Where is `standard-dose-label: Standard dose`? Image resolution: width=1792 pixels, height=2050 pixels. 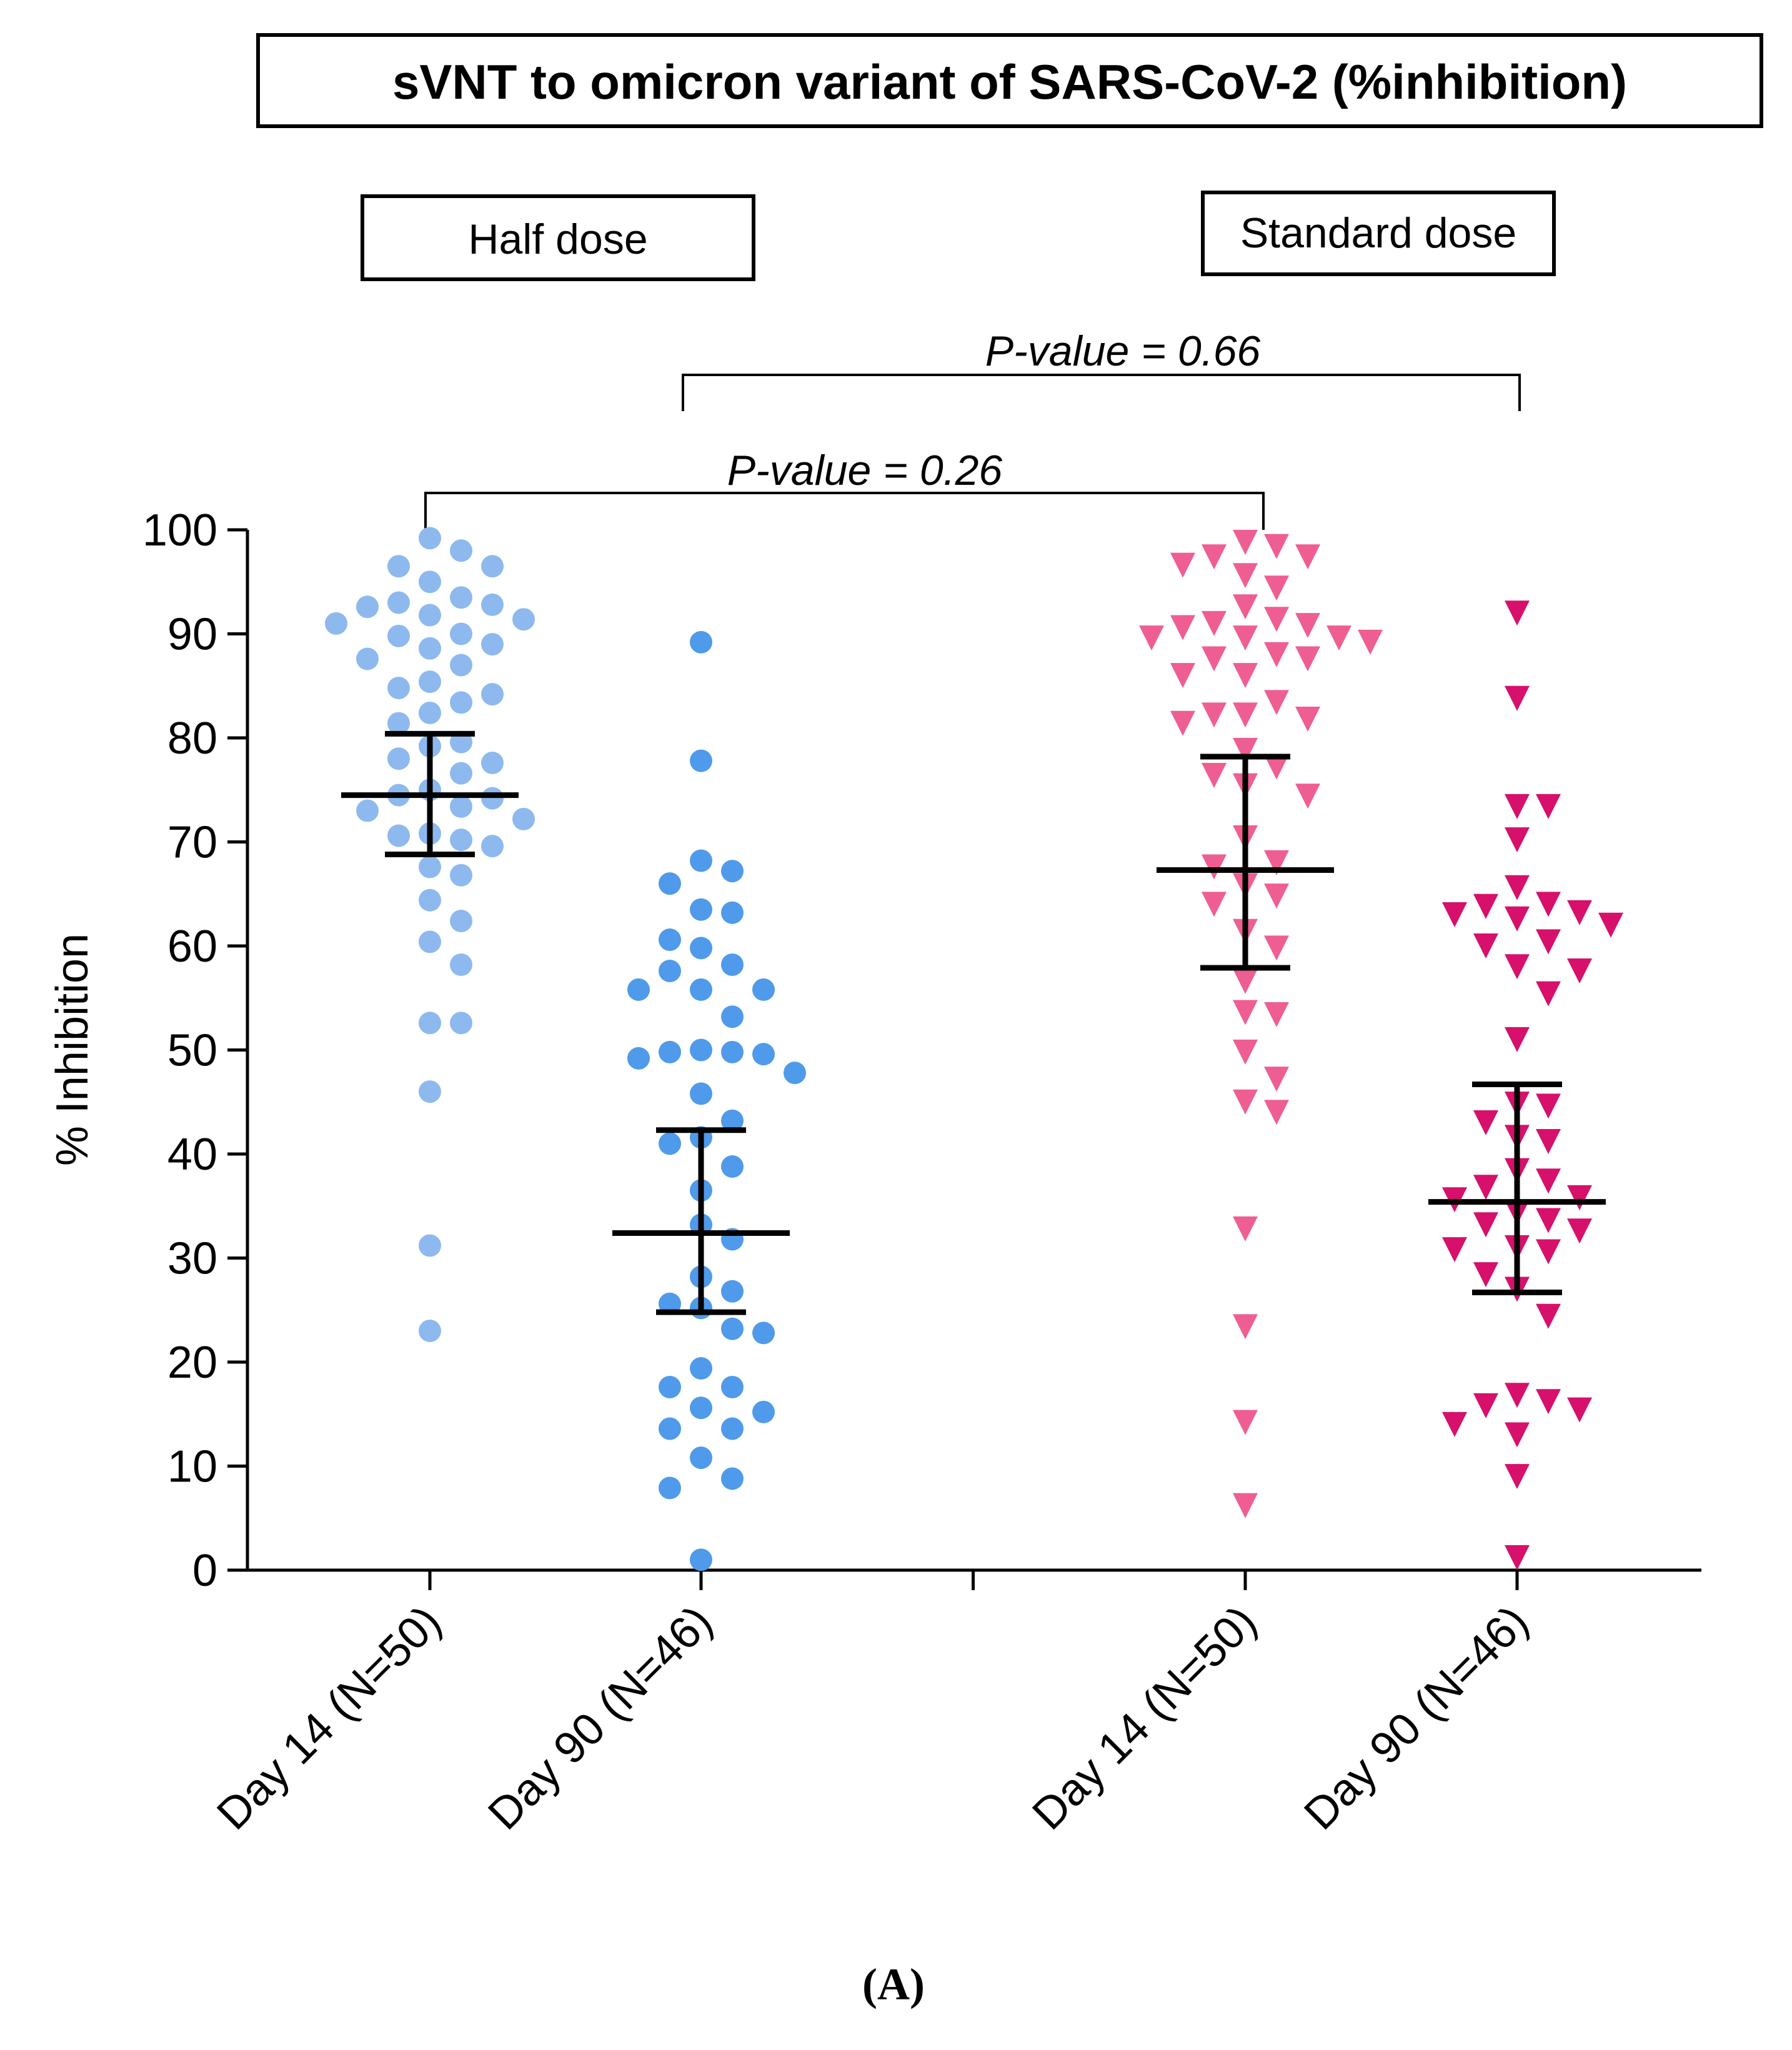 standard-dose-label: Standard dose is located at coordinates (1378, 233).